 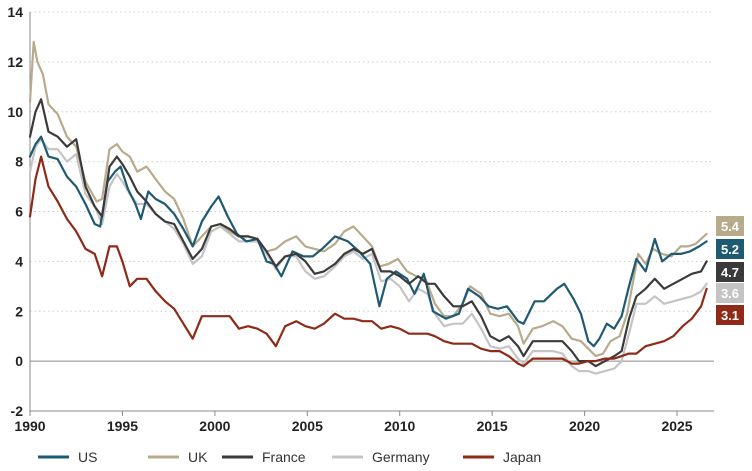 I want to click on legend-label: US, so click(x=87, y=457).